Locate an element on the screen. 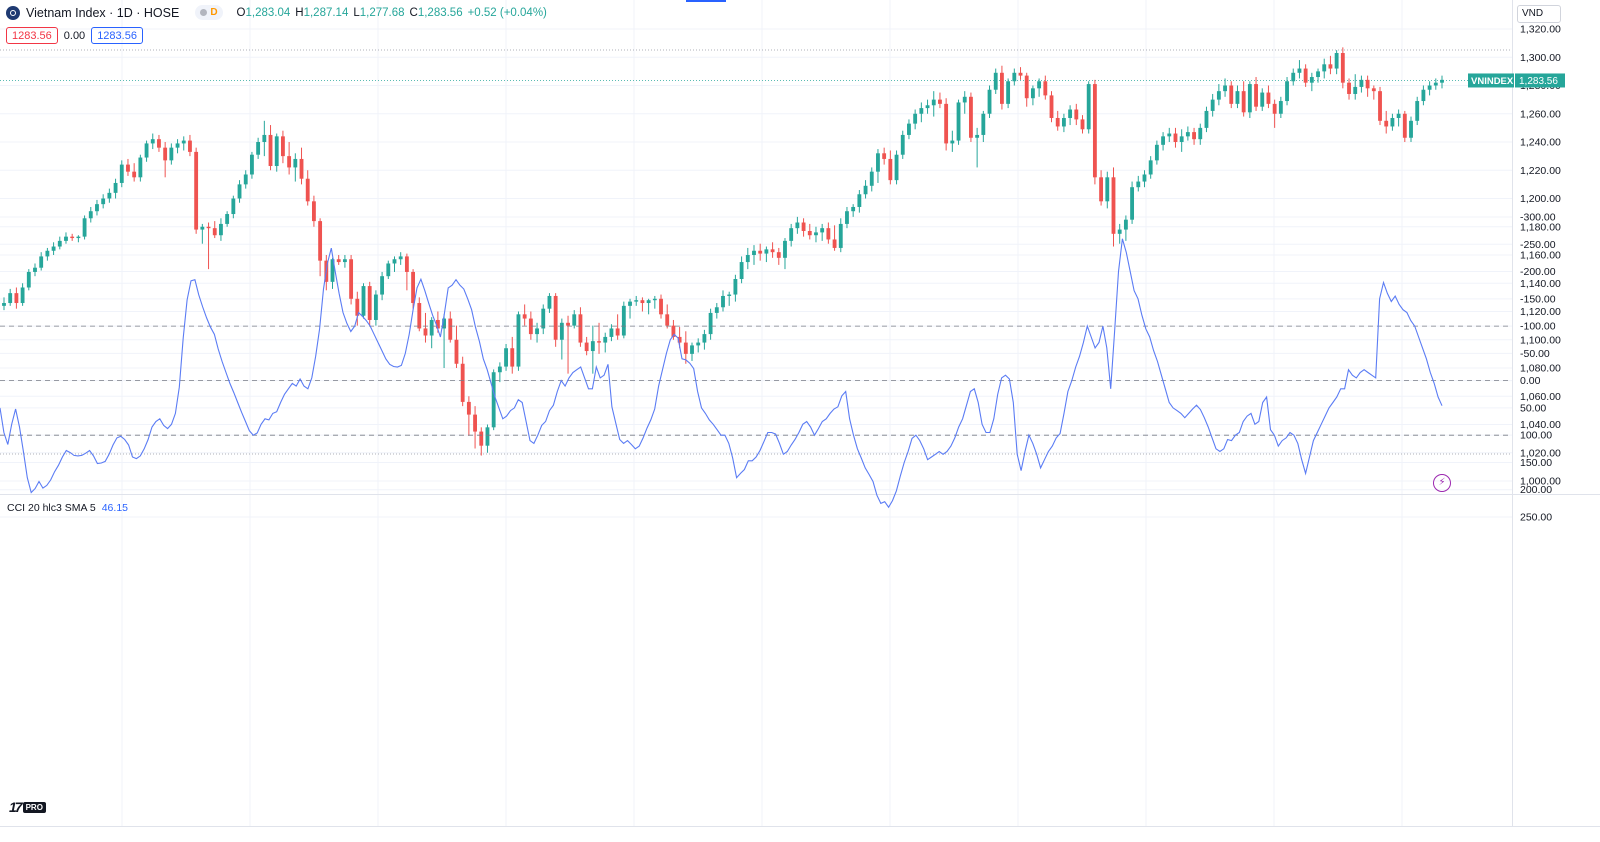 The width and height of the screenshot is (1600, 842). symbol-title: Vietnam Index · 1D · HOSE is located at coordinates (103, 12).